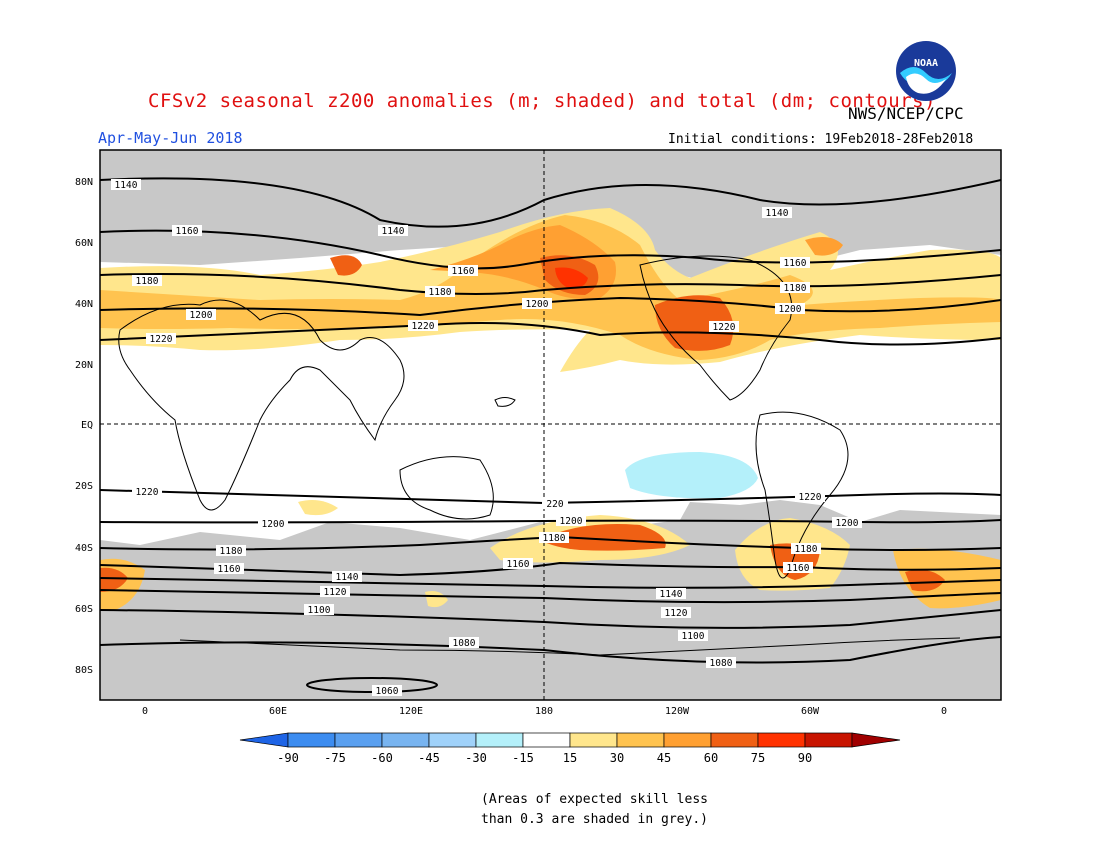  I want to click on anomaly-45-60-nh-atlantic, so click(824, 246).